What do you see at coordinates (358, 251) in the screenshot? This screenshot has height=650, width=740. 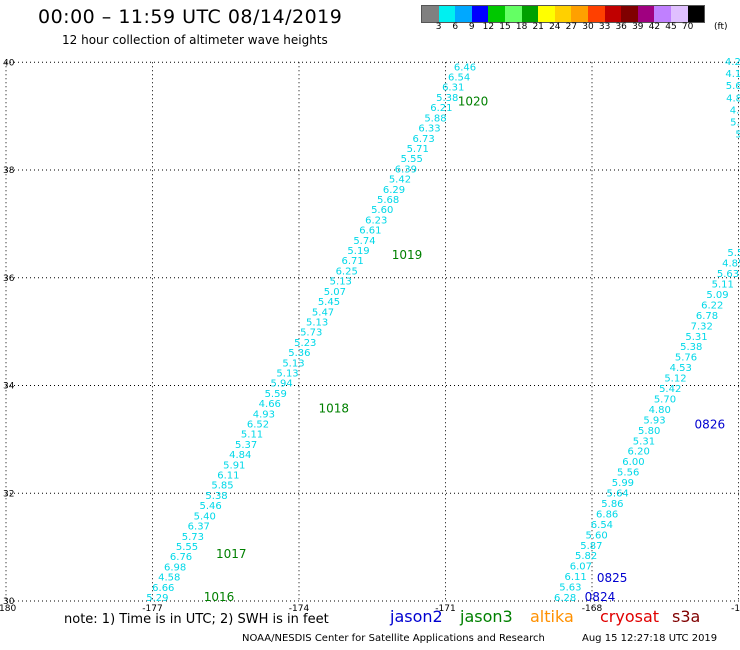 I see `swh-value: 5.19` at bounding box center [358, 251].